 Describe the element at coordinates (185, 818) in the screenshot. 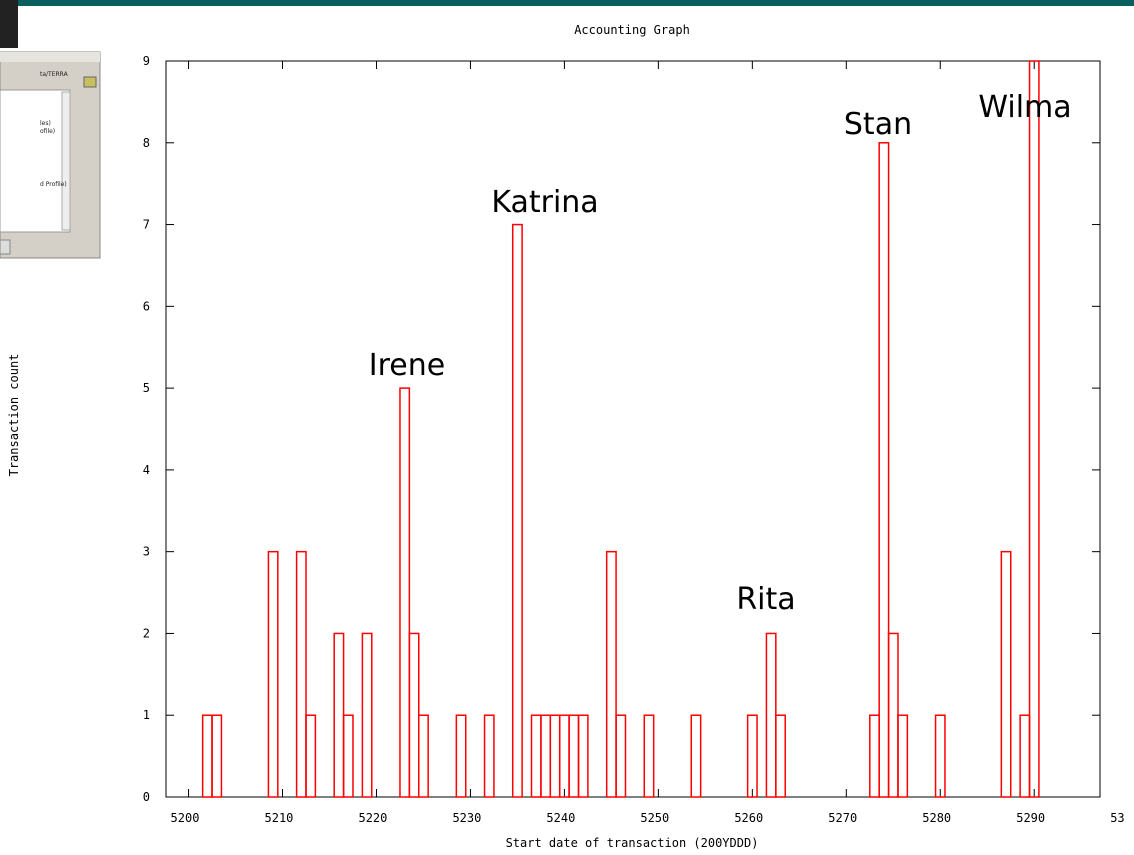

I see `x-tick-label: 5200` at that location.